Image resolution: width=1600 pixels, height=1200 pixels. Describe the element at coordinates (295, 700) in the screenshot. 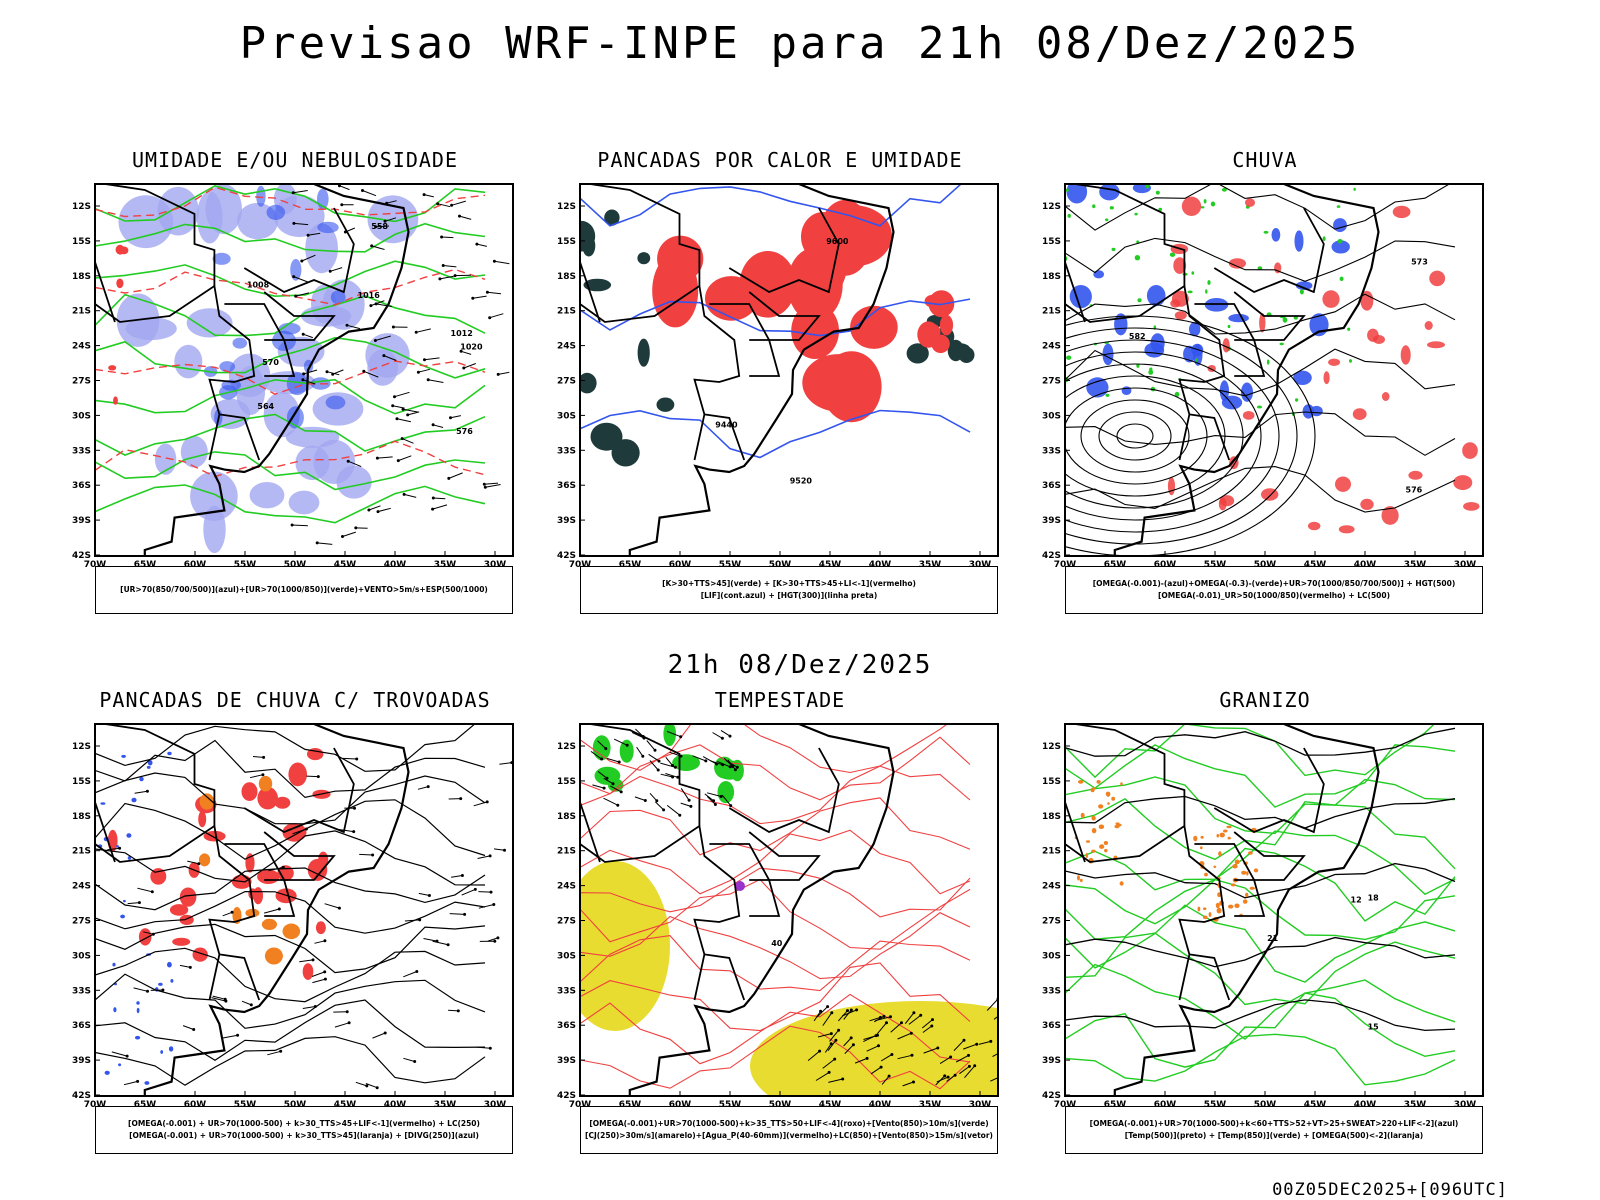

I see `panel-title: PANCADAS DE CHUVA C/ TROVOADAS` at that location.